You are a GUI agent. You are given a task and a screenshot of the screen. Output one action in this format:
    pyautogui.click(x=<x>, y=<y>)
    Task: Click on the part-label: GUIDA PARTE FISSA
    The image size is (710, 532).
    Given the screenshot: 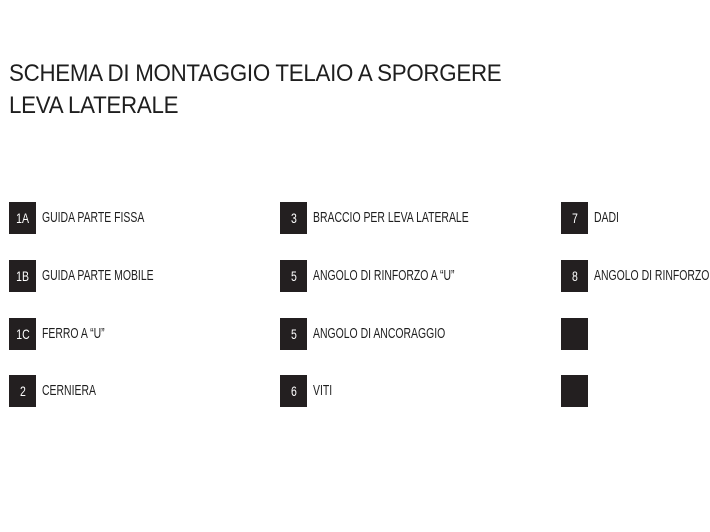 What is the action you would take?
    pyautogui.click(x=93, y=218)
    